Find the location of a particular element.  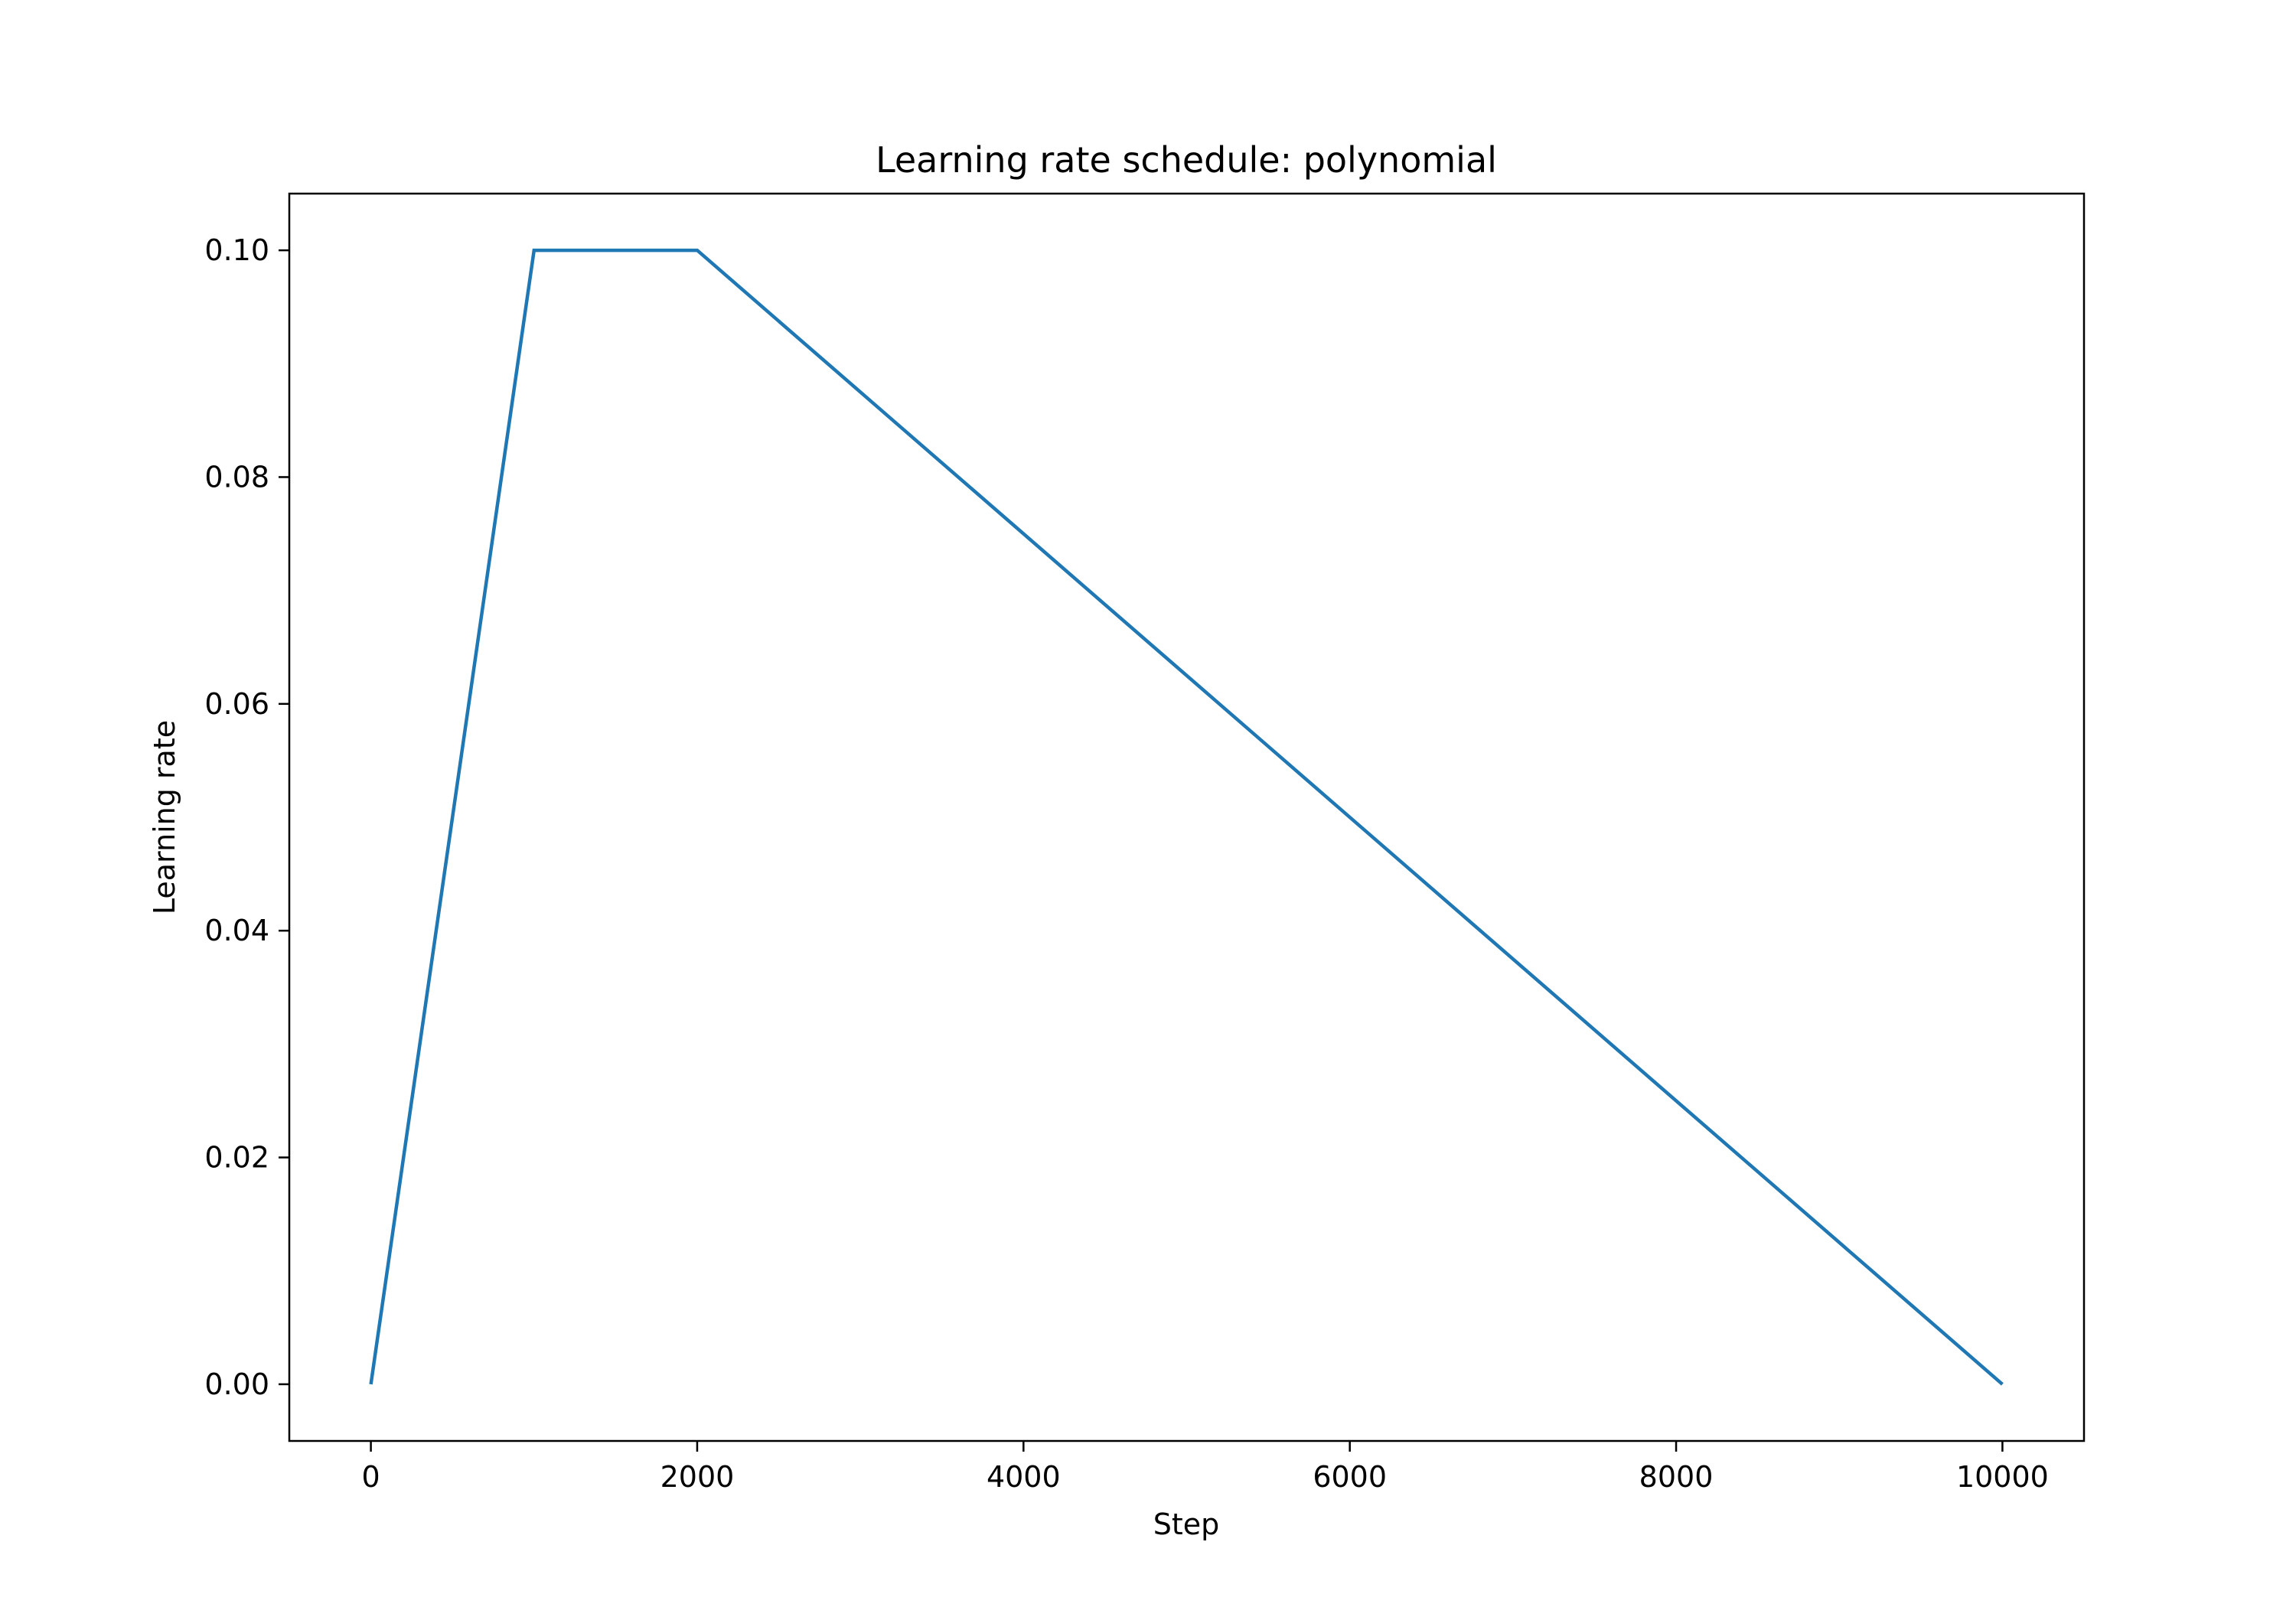

y-tick-label: 0.04 is located at coordinates (236, 931).